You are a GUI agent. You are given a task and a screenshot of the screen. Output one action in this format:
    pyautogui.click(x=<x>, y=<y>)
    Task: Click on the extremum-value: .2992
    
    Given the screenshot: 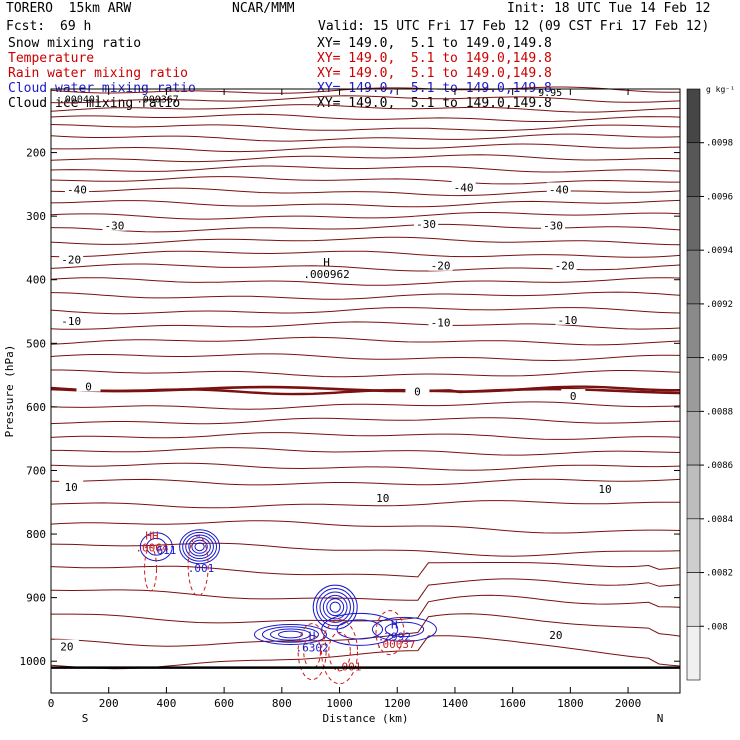 What is the action you would take?
    pyautogui.click(x=394, y=637)
    